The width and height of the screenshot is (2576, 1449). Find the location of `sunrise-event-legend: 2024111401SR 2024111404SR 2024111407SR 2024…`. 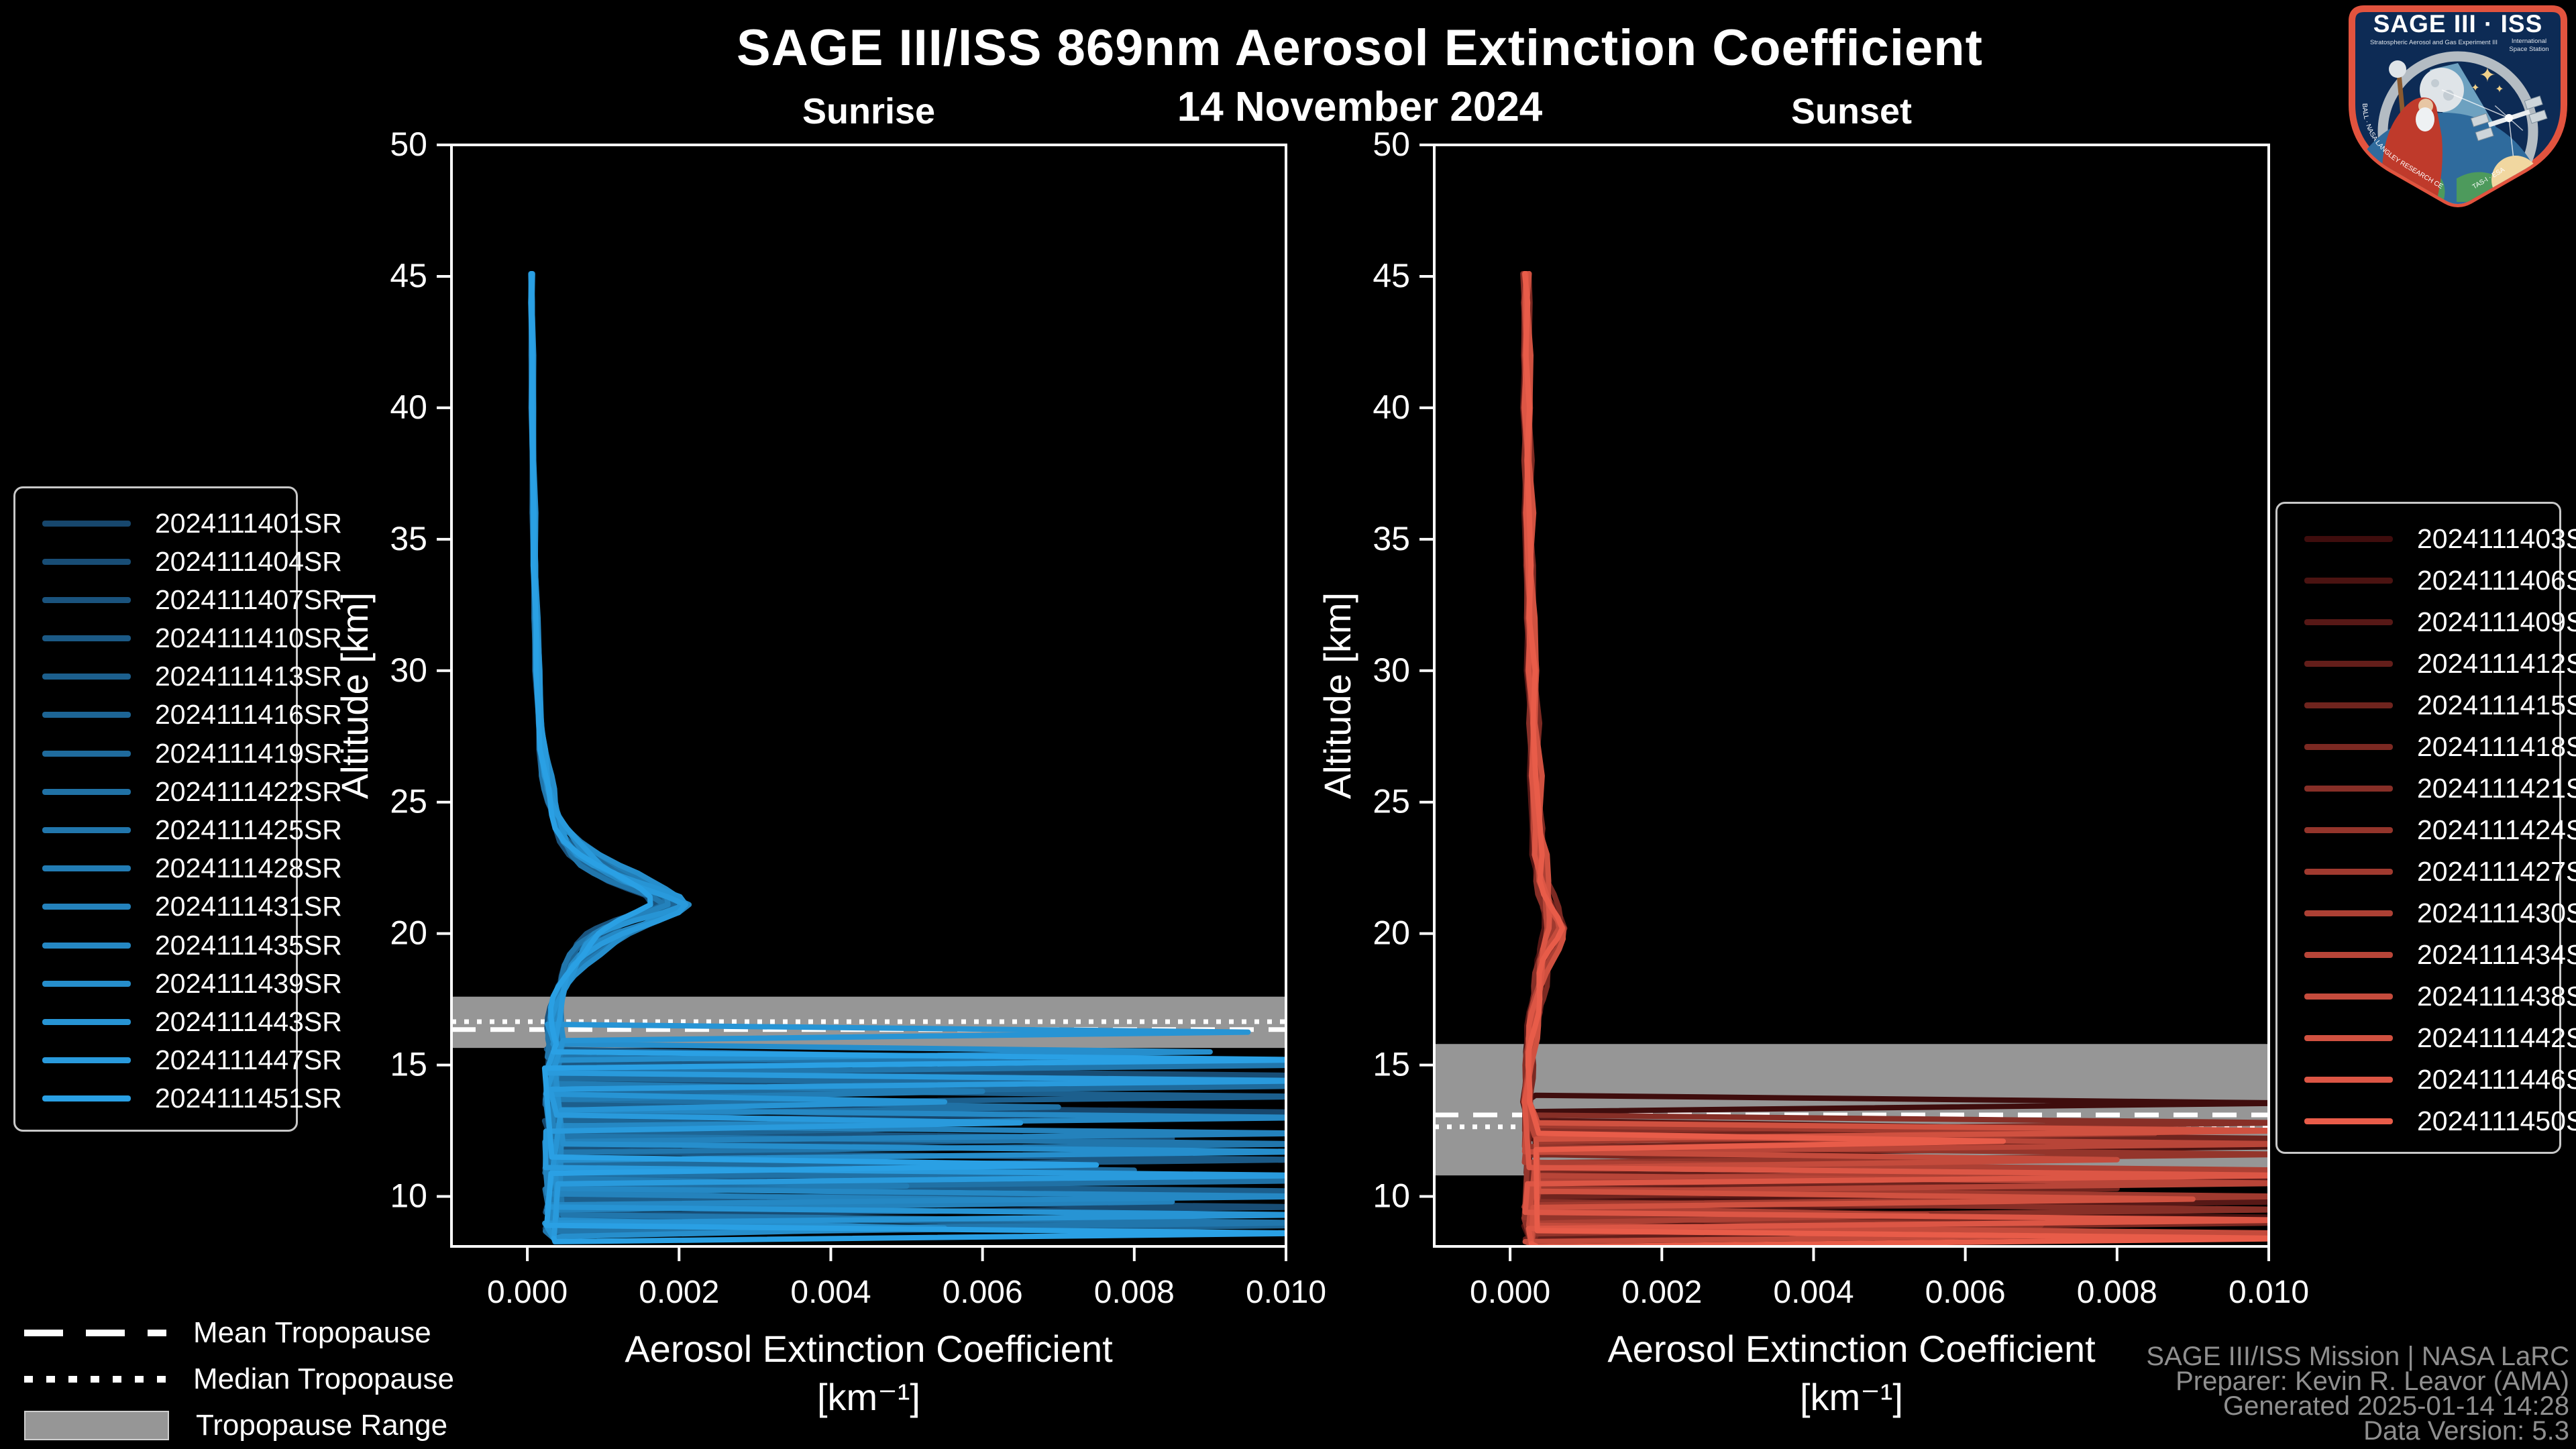

sunrise-event-legend: 2024111401SR 2024111404SR 2024111407SR 2024… is located at coordinates (177, 809).